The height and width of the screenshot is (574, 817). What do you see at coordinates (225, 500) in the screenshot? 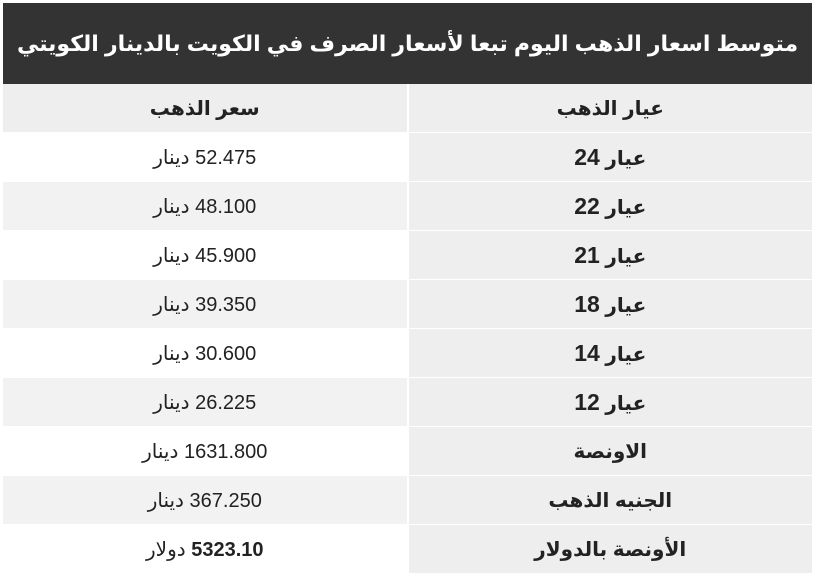
I see `price-value: 367.250` at bounding box center [225, 500].